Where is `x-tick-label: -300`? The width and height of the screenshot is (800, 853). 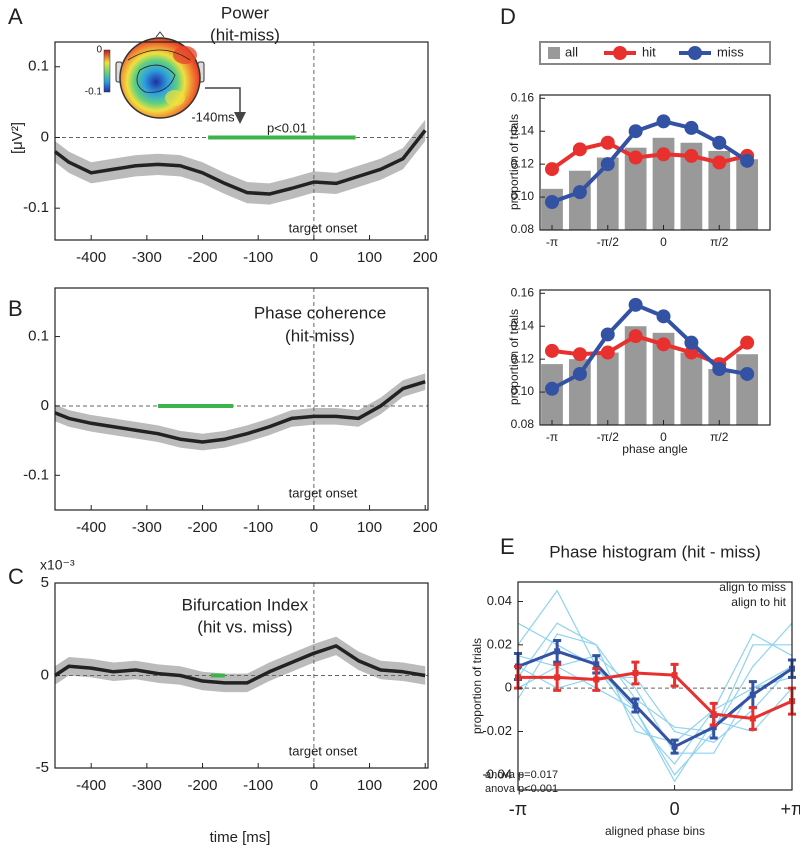 x-tick-label: -300 is located at coordinates (147, 785).